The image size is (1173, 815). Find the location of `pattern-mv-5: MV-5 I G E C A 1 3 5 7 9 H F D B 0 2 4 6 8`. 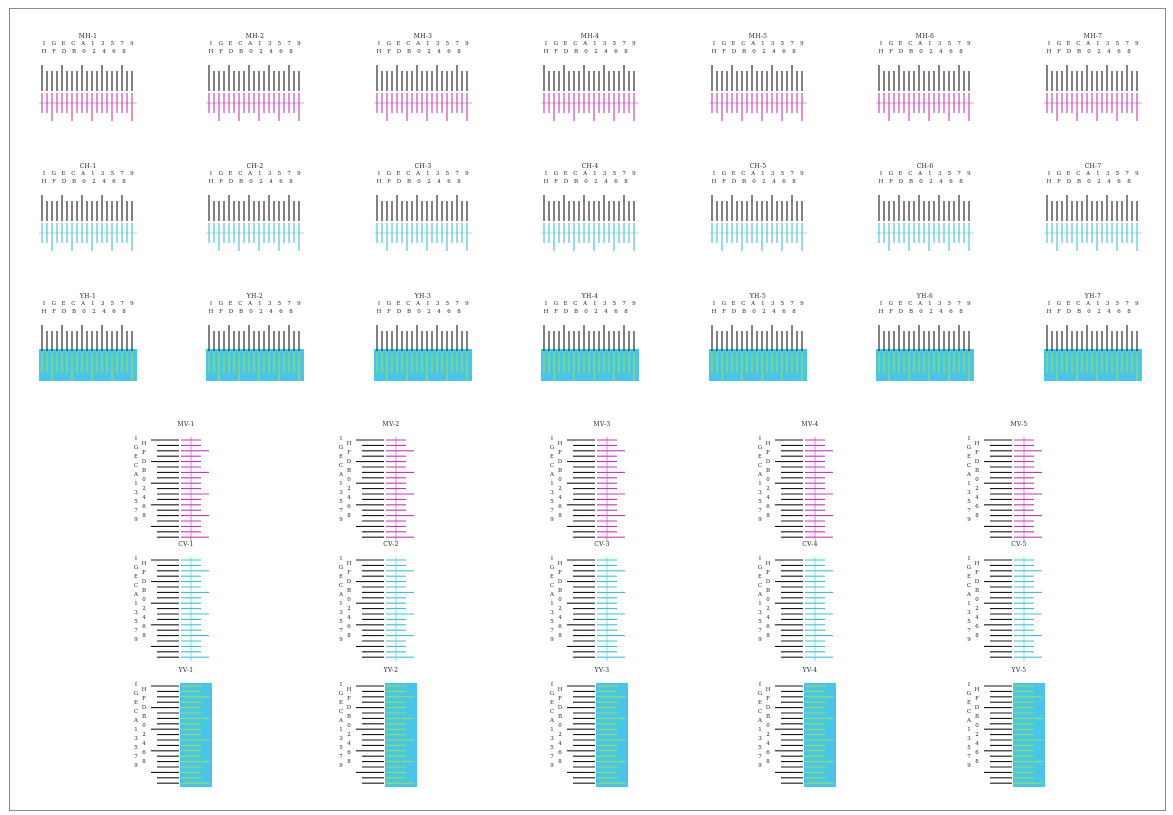

pattern-mv-5: MV-5 I G E C A 1 3 5 7 9 H F D B 0 2 4 6 8 is located at coordinates (1009, 485).